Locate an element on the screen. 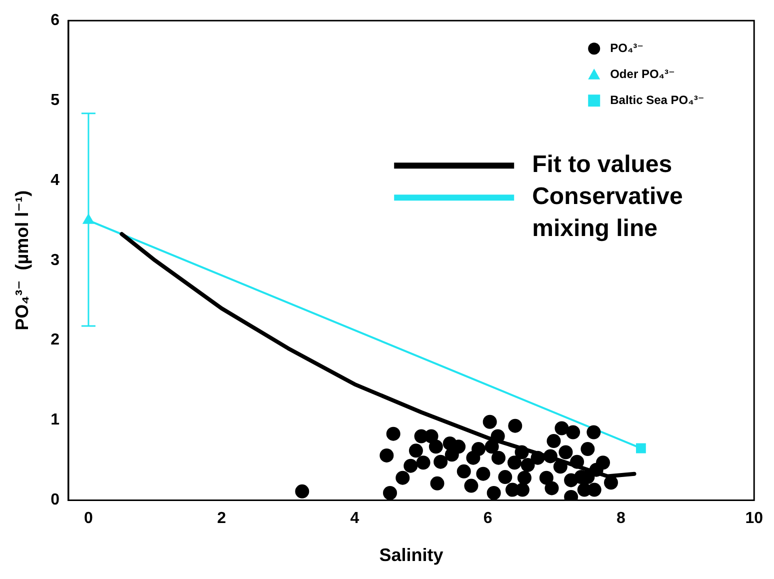  x-tick-label: 6 is located at coordinates (487, 519).